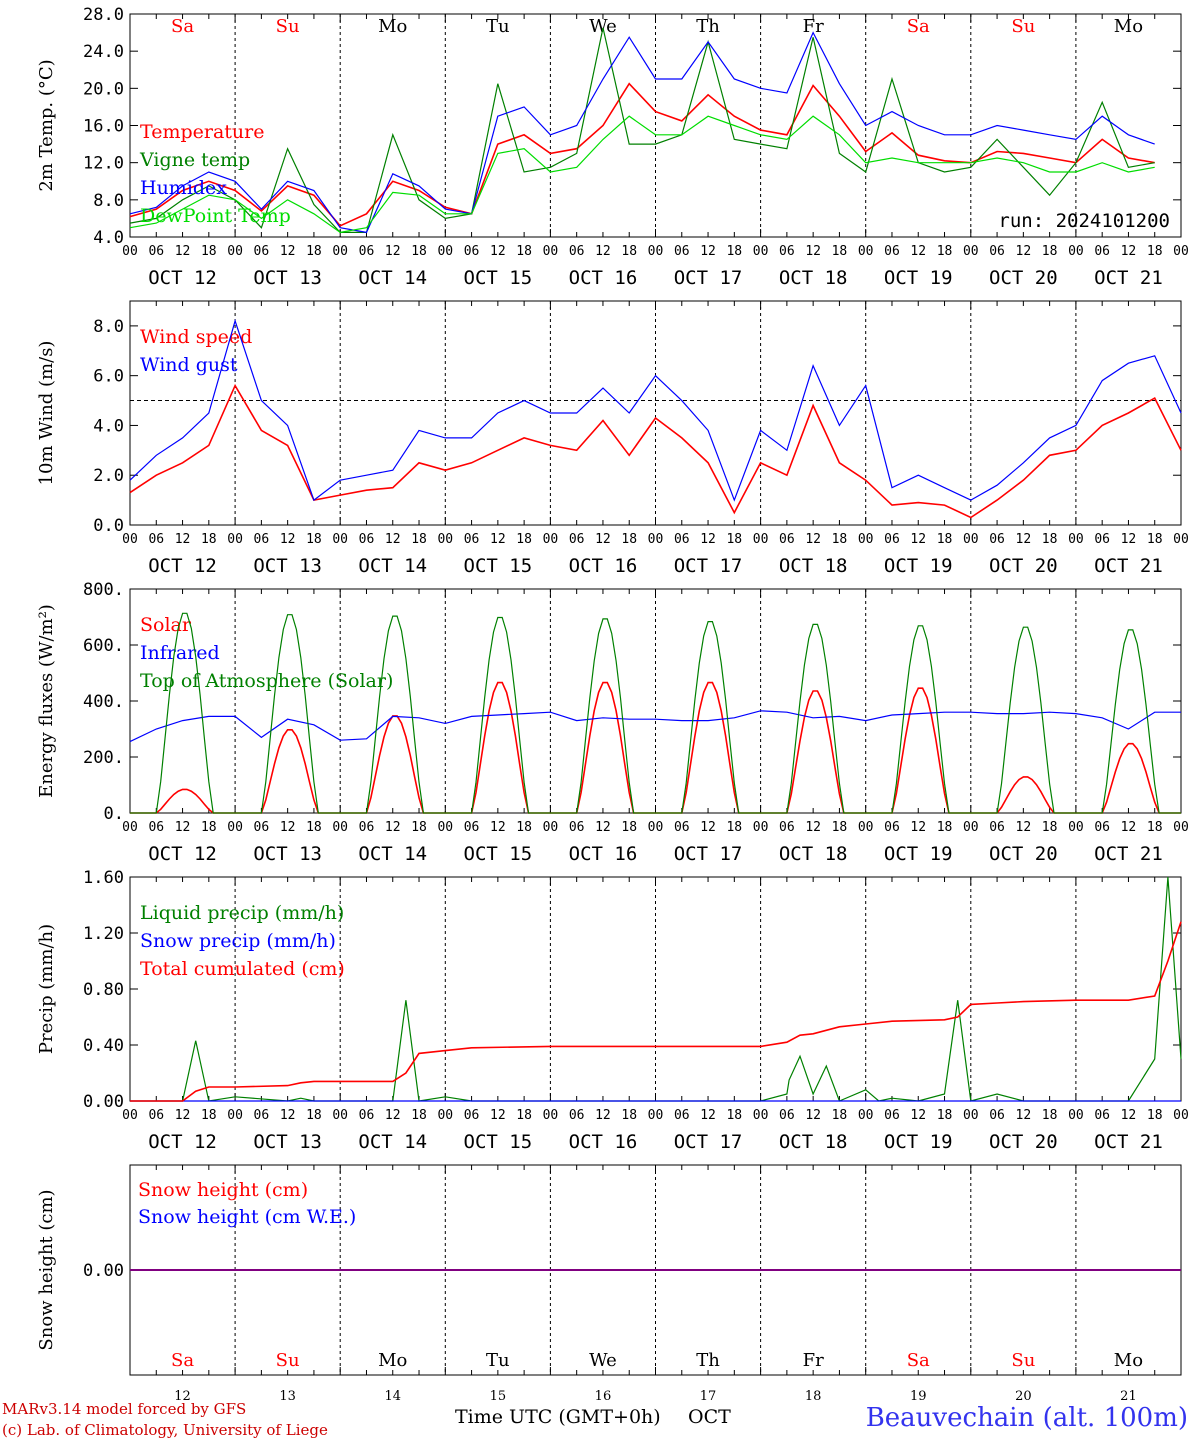 Image resolution: width=1194 pixels, height=1440 pixels. Describe the element at coordinates (1027, 1418) in the screenshot. I see `station-label: Beauvechain (alt. 100m)` at that location.